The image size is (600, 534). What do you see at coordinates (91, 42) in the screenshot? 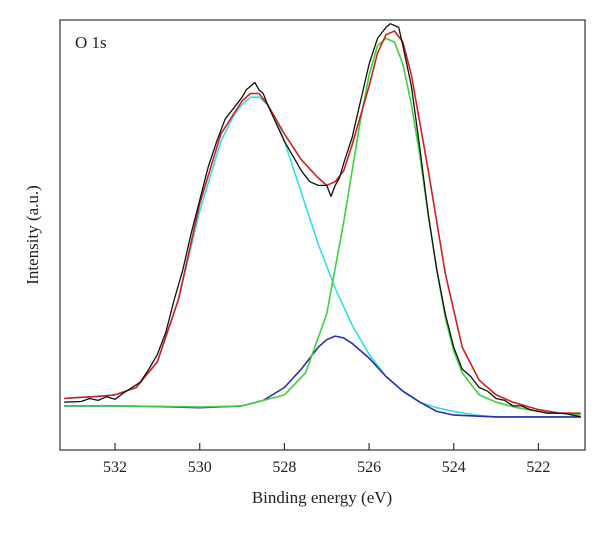
I see `panel-label: O 1s` at bounding box center [91, 42].